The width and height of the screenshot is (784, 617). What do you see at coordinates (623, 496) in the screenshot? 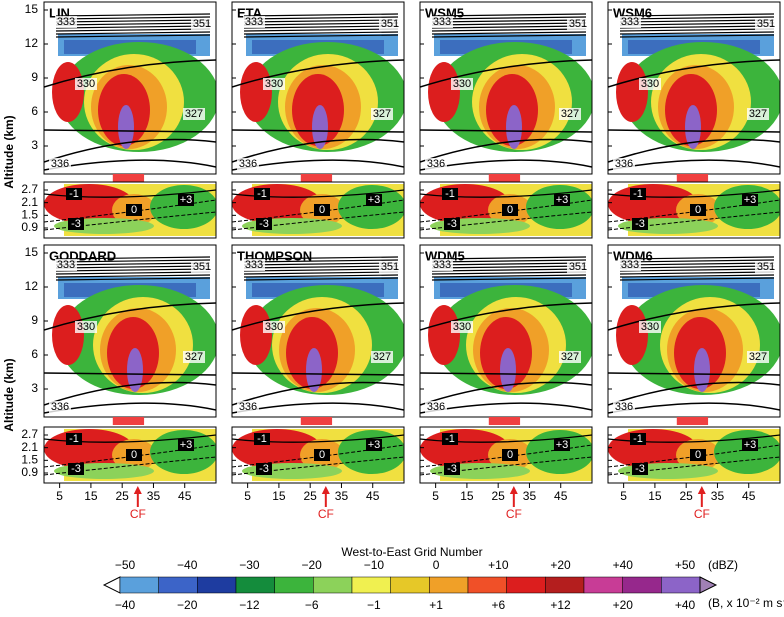
I see `x-tick-label: 5` at bounding box center [623, 496].